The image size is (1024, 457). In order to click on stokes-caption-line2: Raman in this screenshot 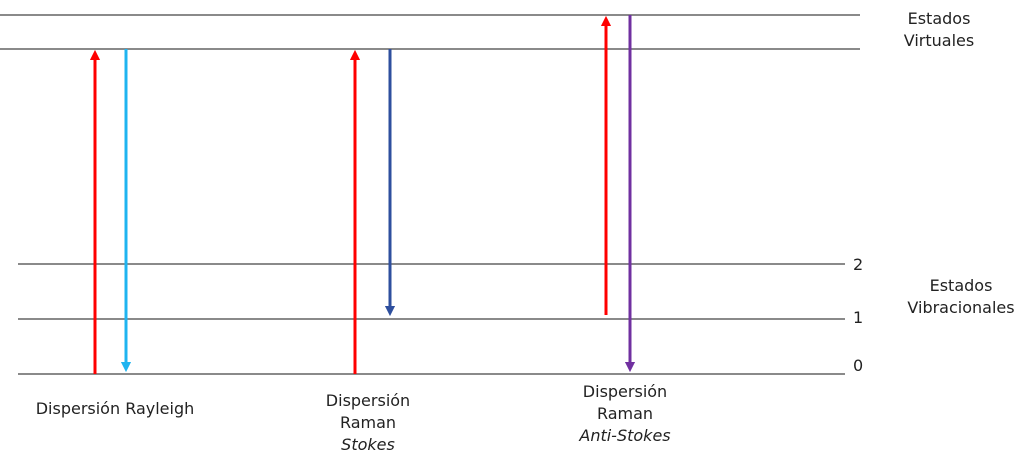, I will do `click(368, 422)`.